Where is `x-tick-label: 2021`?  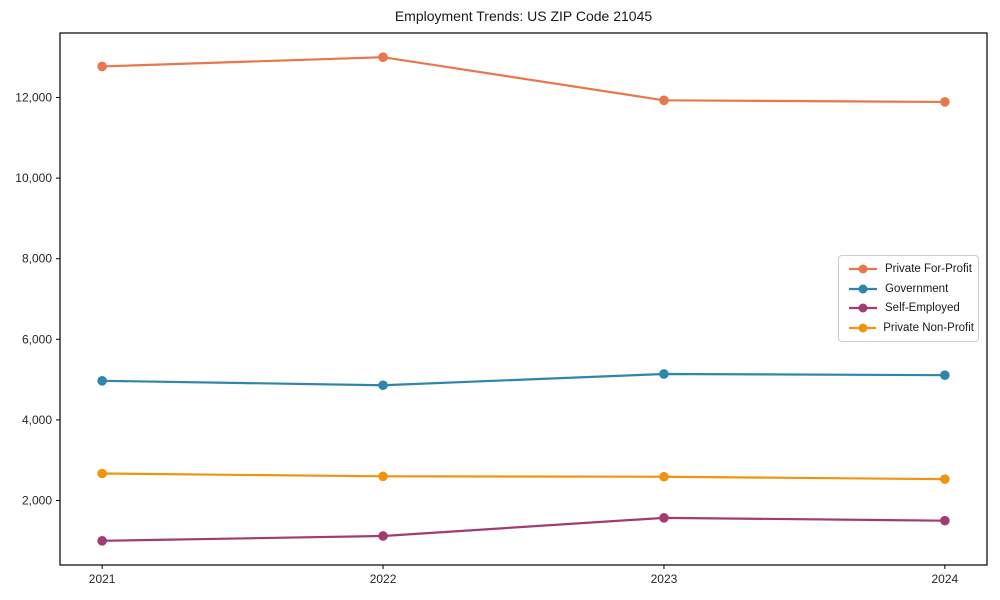 x-tick-label: 2021 is located at coordinates (102, 579).